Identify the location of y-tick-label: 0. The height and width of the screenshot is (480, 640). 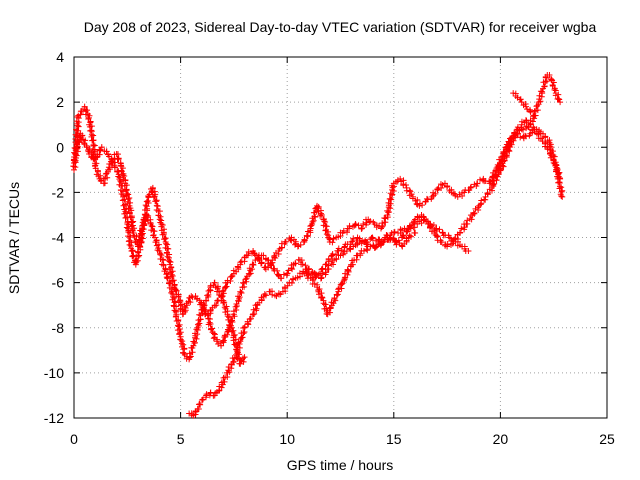
(60, 147).